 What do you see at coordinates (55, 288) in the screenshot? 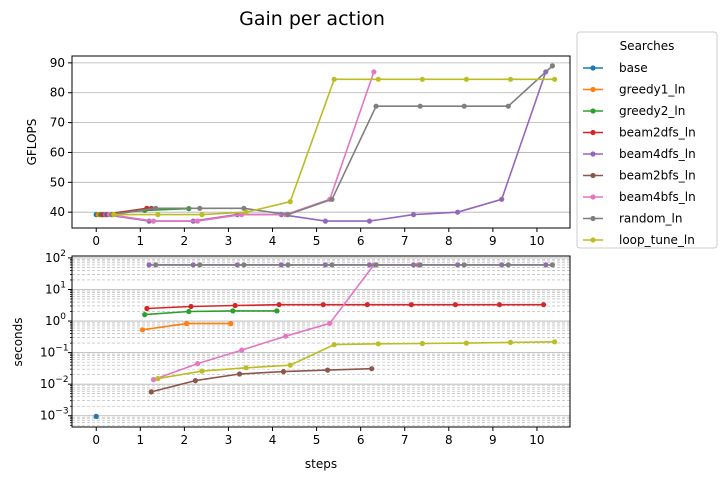
I see `seconds-y-tick-label: 10¹` at bounding box center [55, 288].